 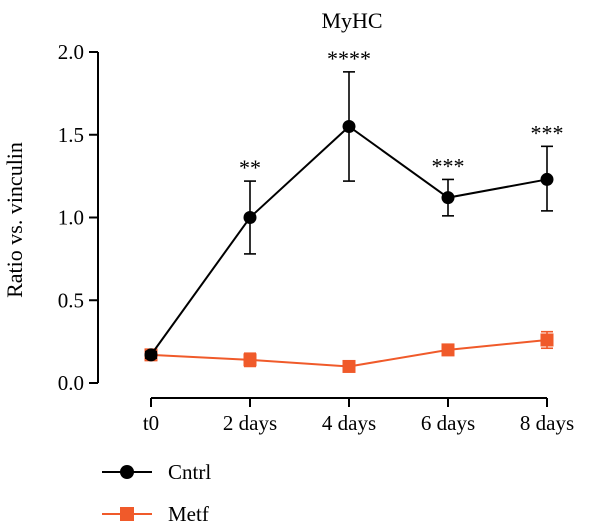 I want to click on significance-label: ****, so click(x=349, y=58).